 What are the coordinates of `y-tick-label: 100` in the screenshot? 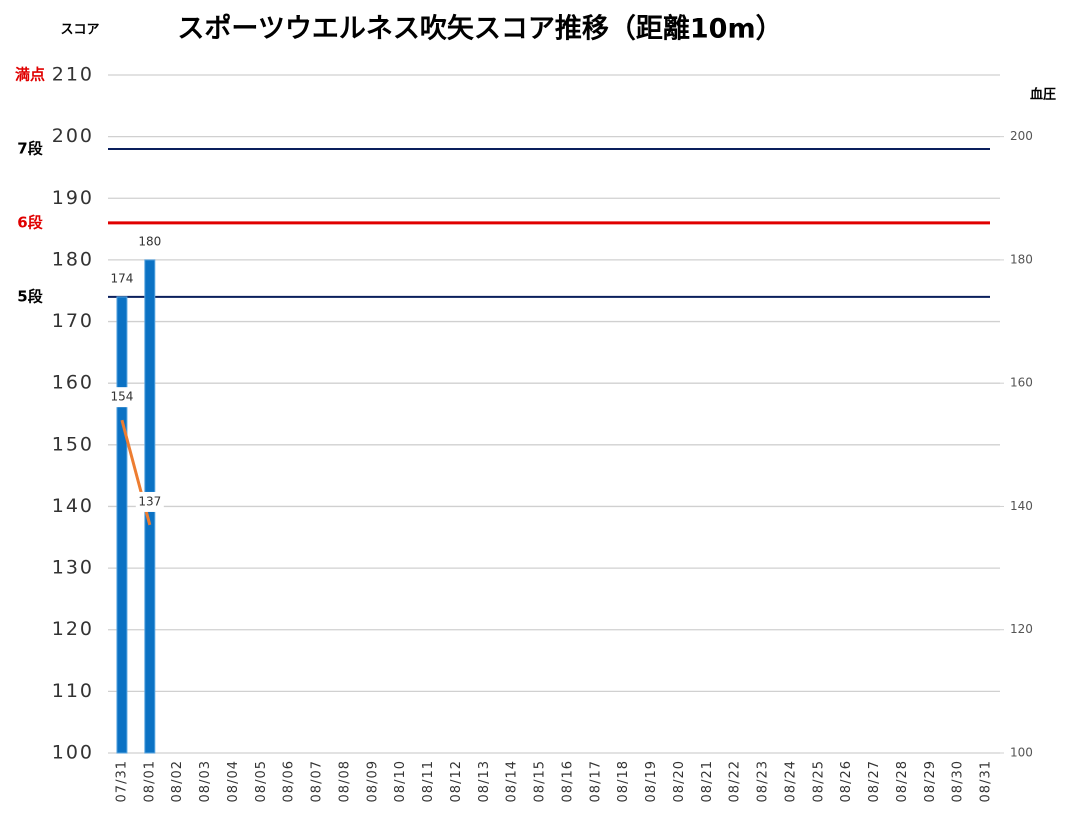 It's located at (73, 753).